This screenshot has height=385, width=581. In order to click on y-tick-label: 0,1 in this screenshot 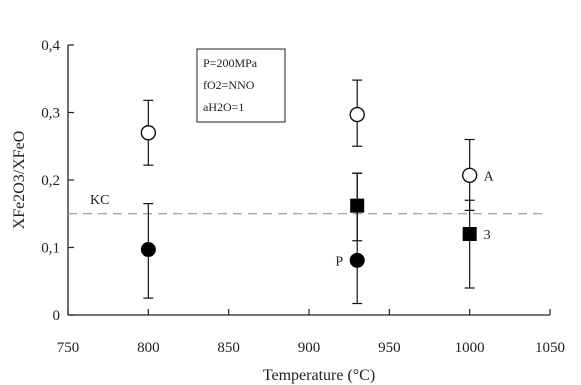, I will do `click(50, 249)`.